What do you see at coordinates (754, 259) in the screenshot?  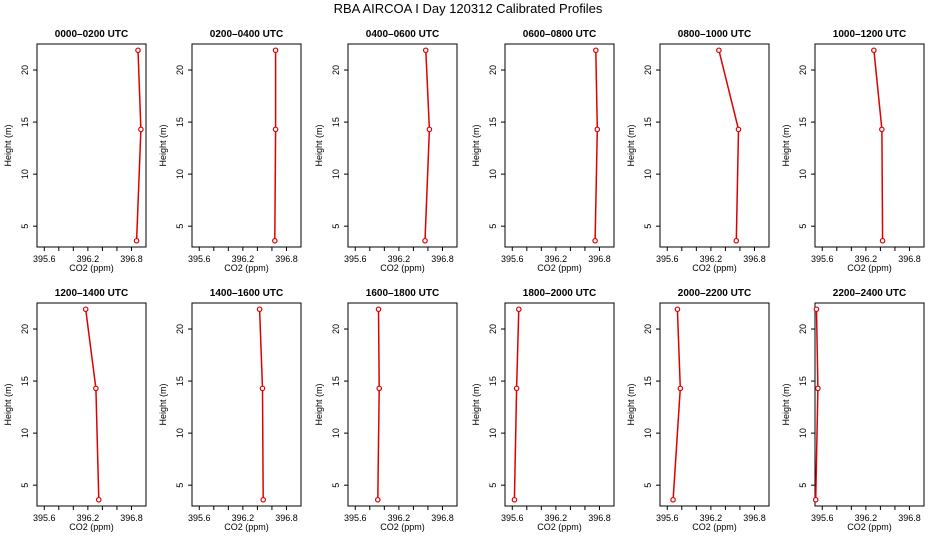 I see `panel-5-x-tick-label: 396.8` at bounding box center [754, 259].